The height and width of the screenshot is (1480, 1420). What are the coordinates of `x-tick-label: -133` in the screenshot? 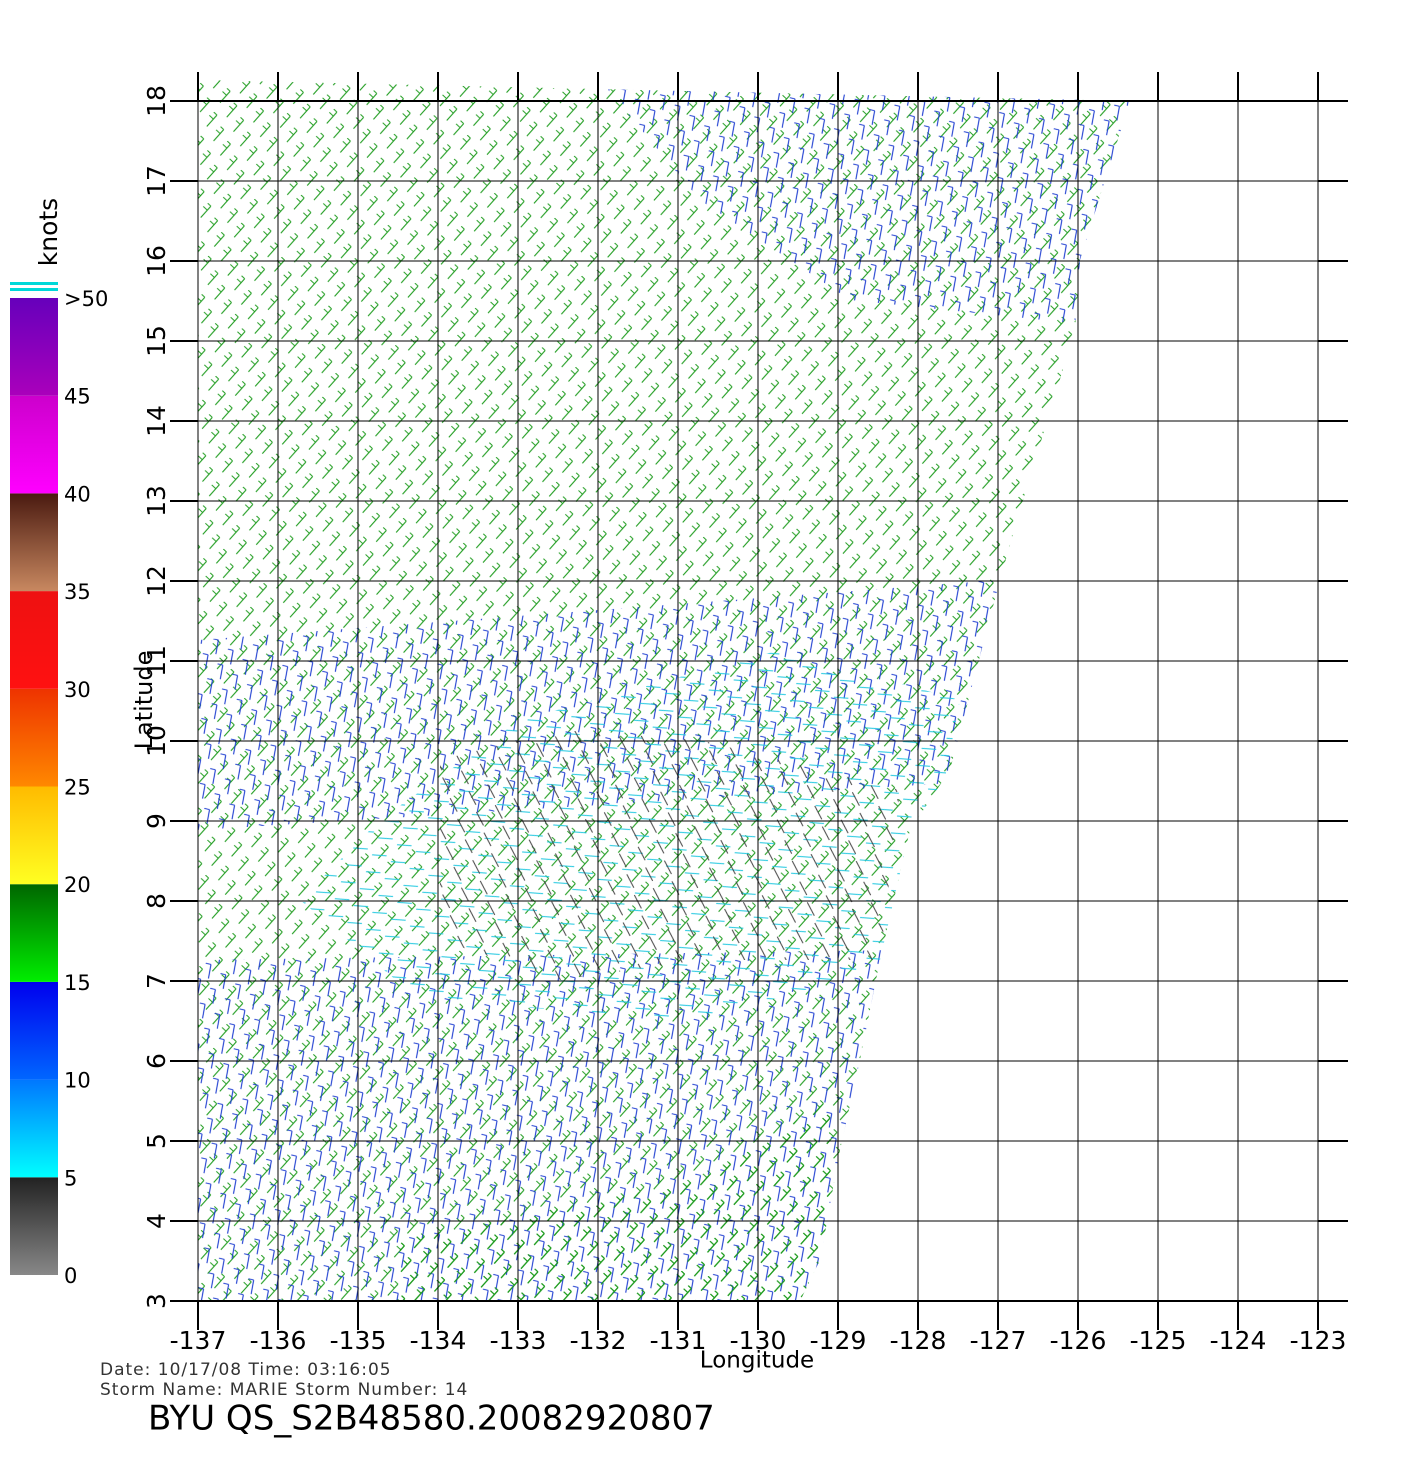 It's located at (518, 1340).